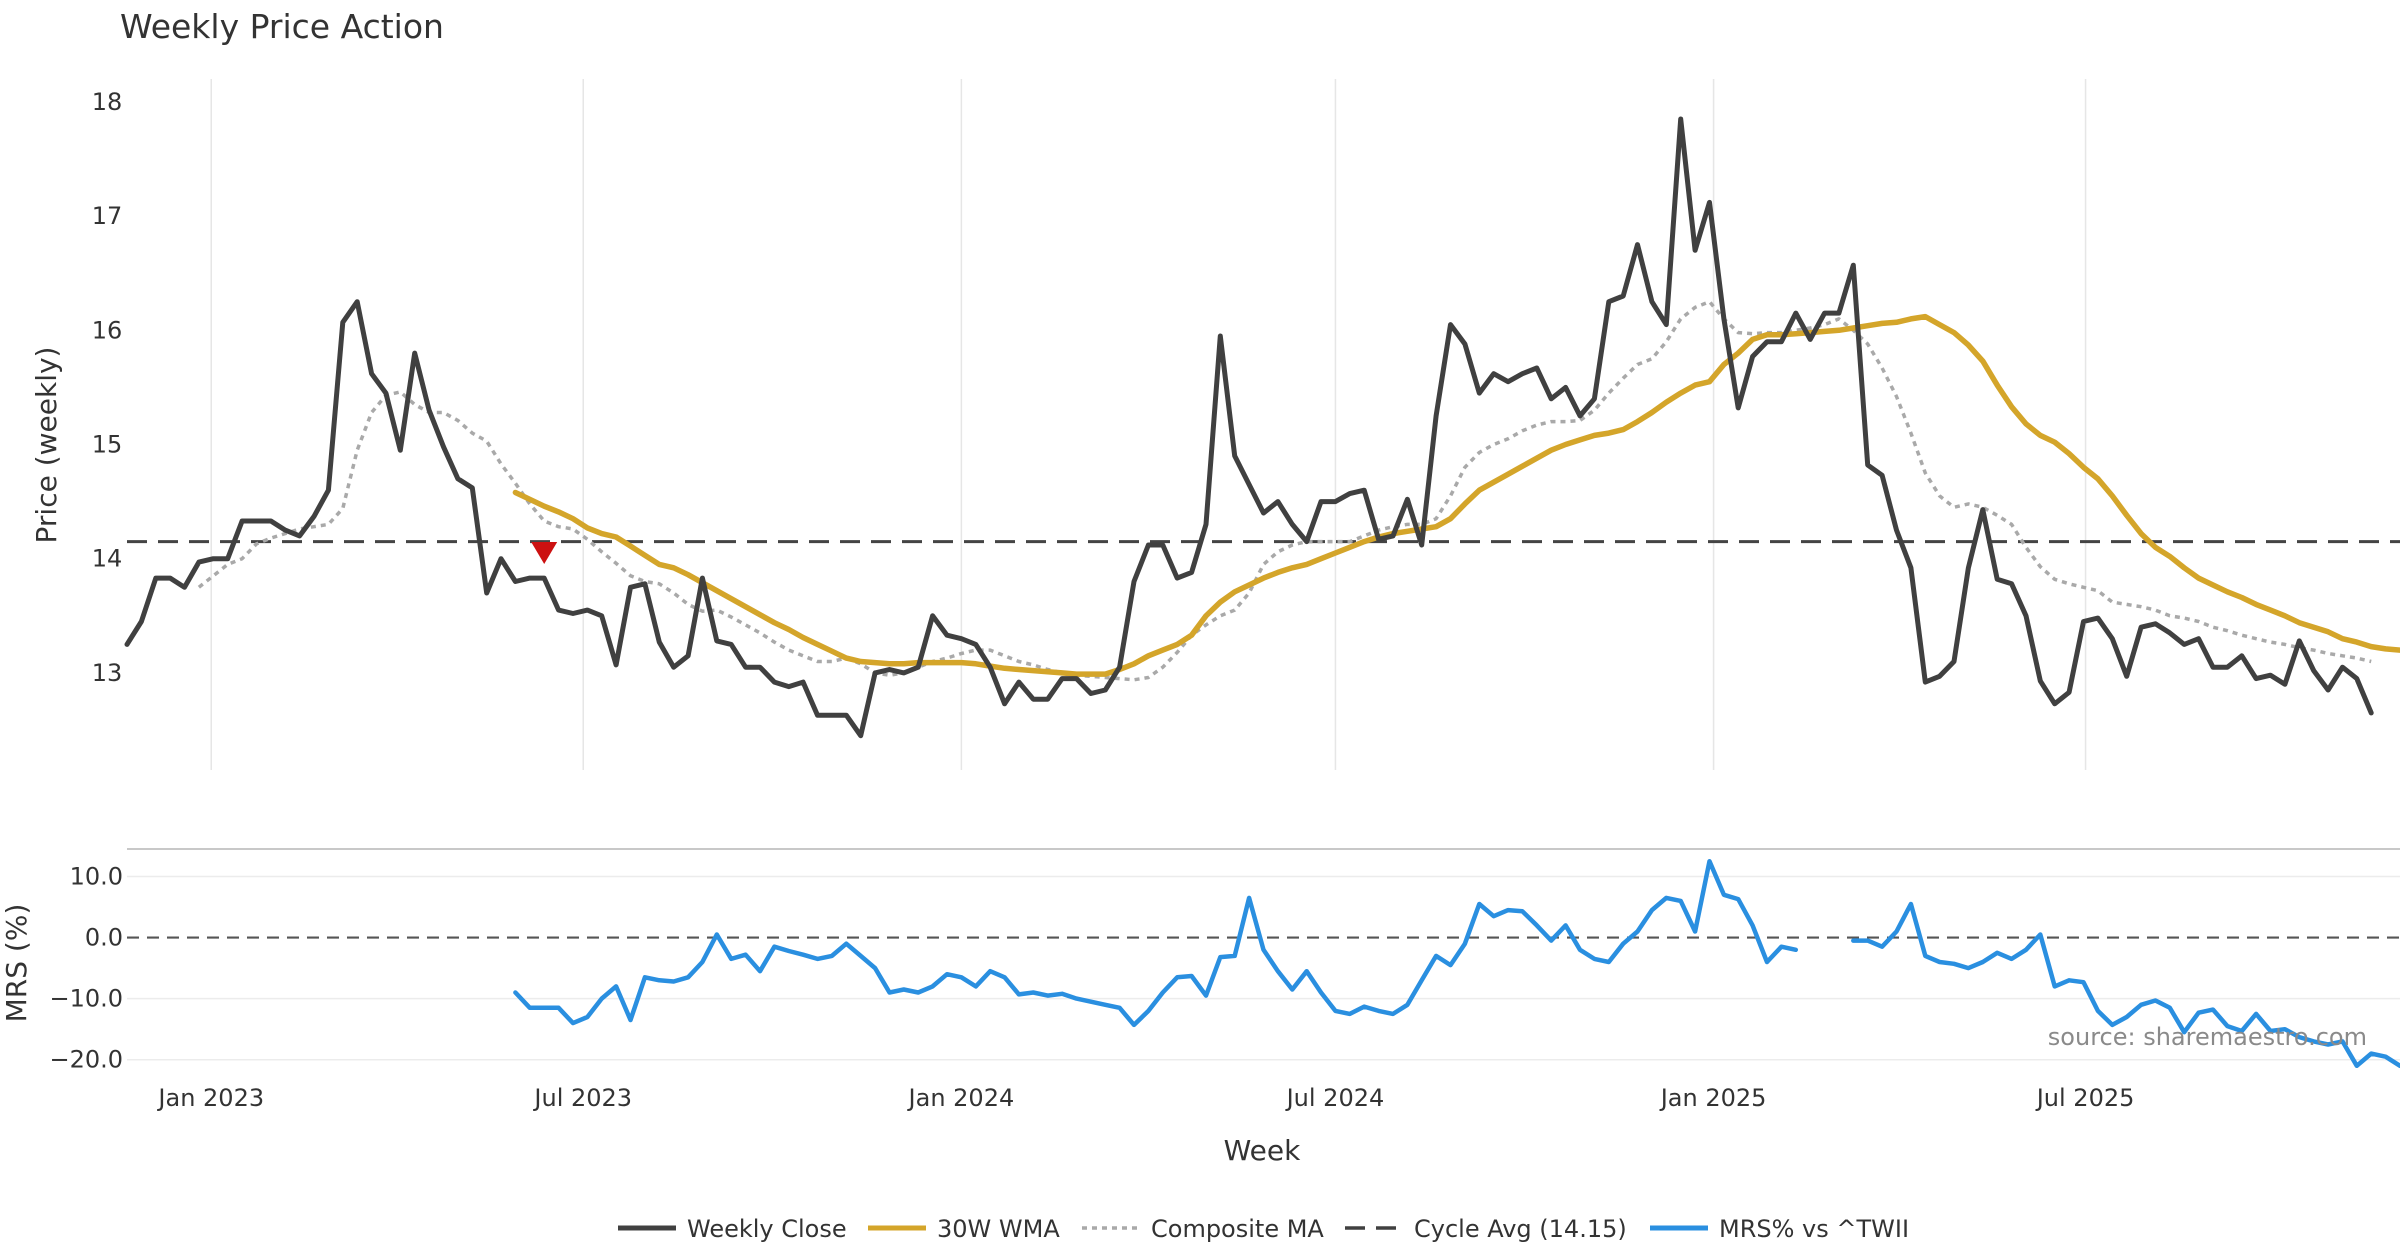  Describe the element at coordinates (1335, 1098) in the screenshot. I see `x-tick-label: Jul 2024` at that location.